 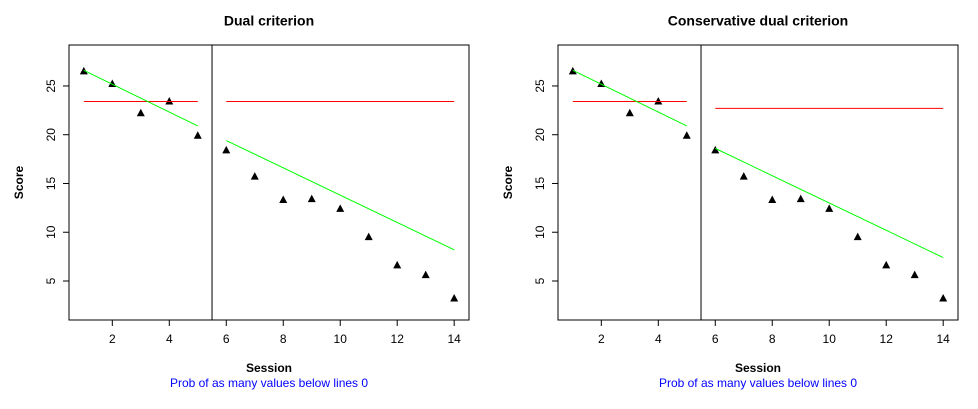 What do you see at coordinates (758, 21) in the screenshot?
I see `chart-title: Conservative dual criterion` at bounding box center [758, 21].